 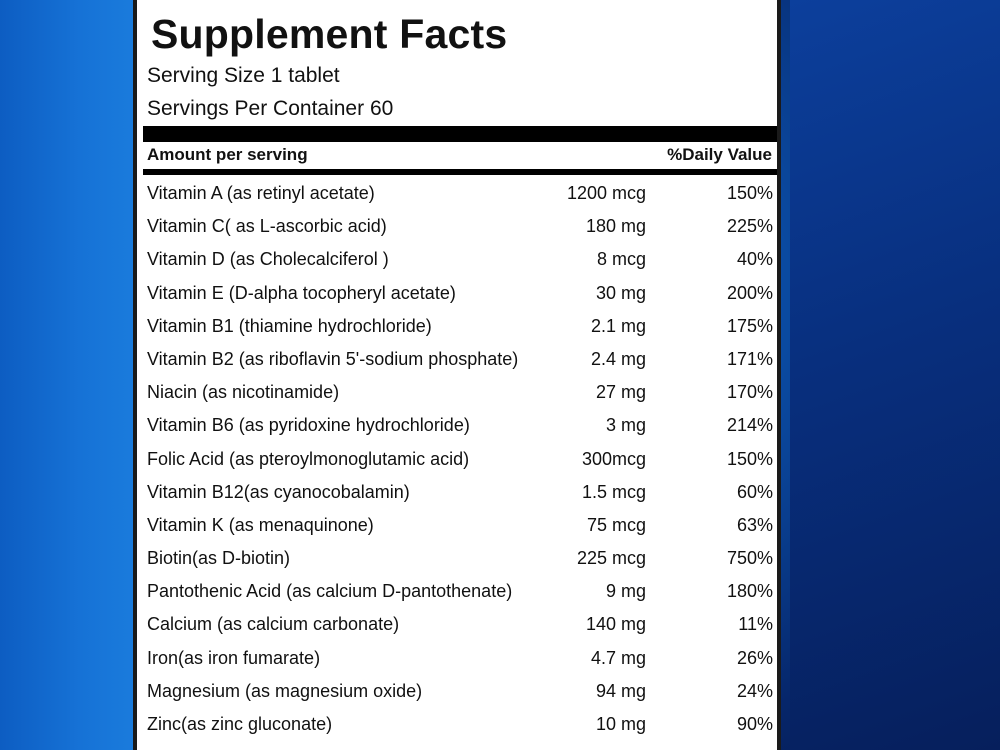 I want to click on nutrient-row: Biotin(as D-biotin) 225 mcg 750%, so click(x=457, y=558).